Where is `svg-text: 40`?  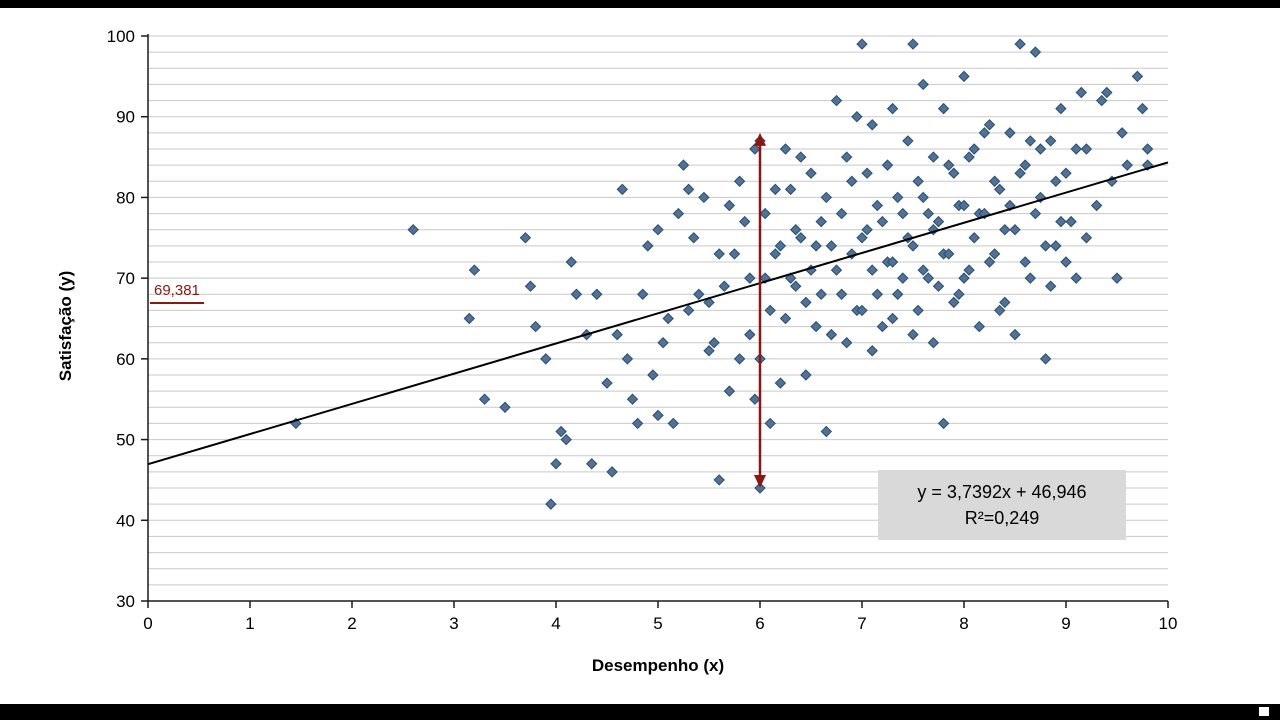
svg-text: 40 is located at coordinates (125, 520).